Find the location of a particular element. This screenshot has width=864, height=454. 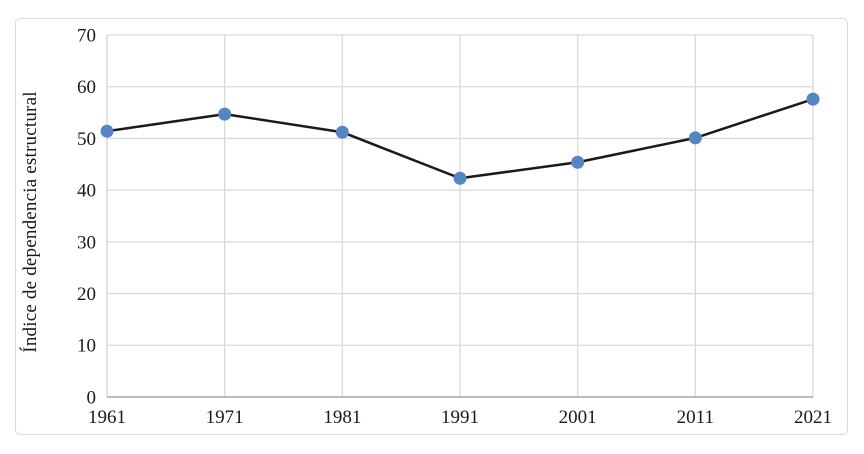

x-tick-label: 1991 is located at coordinates (460, 417).